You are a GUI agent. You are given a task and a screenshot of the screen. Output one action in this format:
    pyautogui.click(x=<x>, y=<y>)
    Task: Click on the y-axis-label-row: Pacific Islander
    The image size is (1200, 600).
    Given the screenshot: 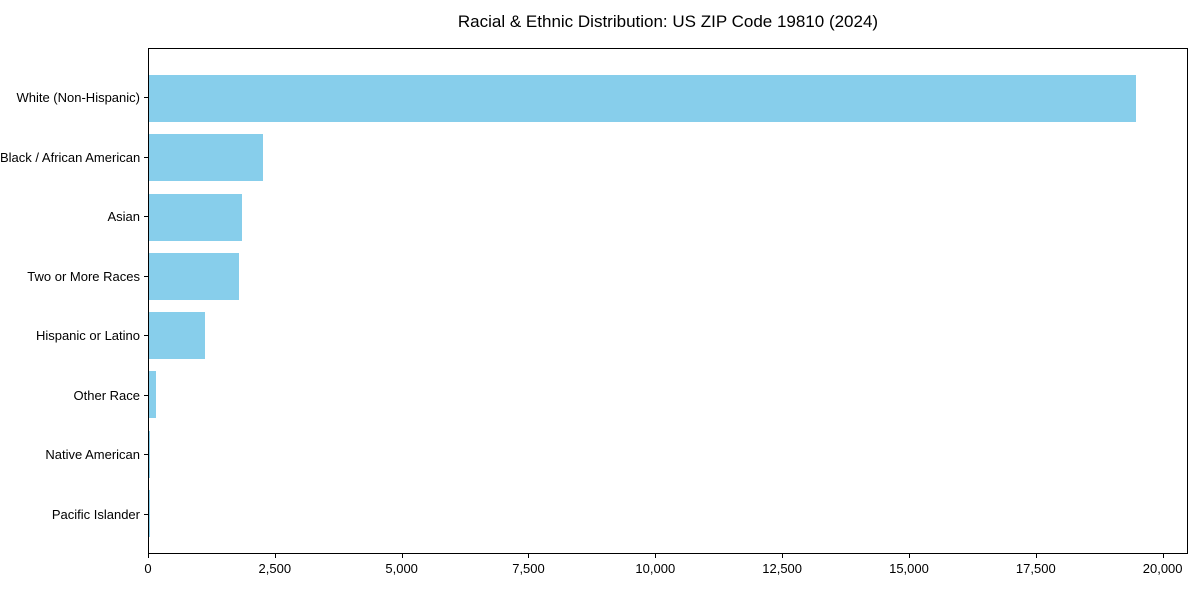 What is the action you would take?
    pyautogui.click(x=74, y=515)
    